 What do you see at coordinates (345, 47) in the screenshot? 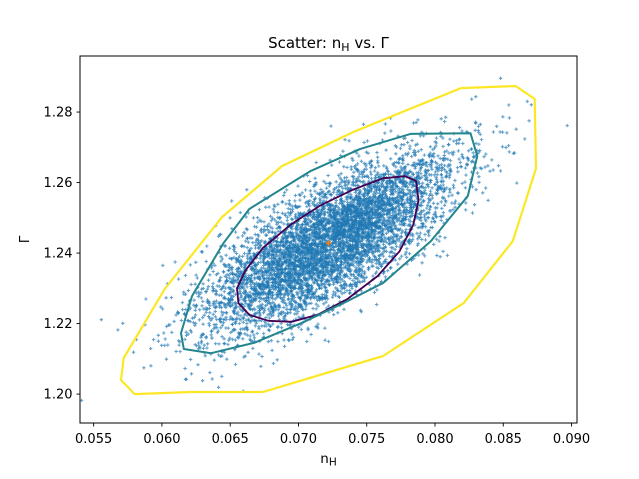
I see `title-subscript: H` at bounding box center [345, 47].